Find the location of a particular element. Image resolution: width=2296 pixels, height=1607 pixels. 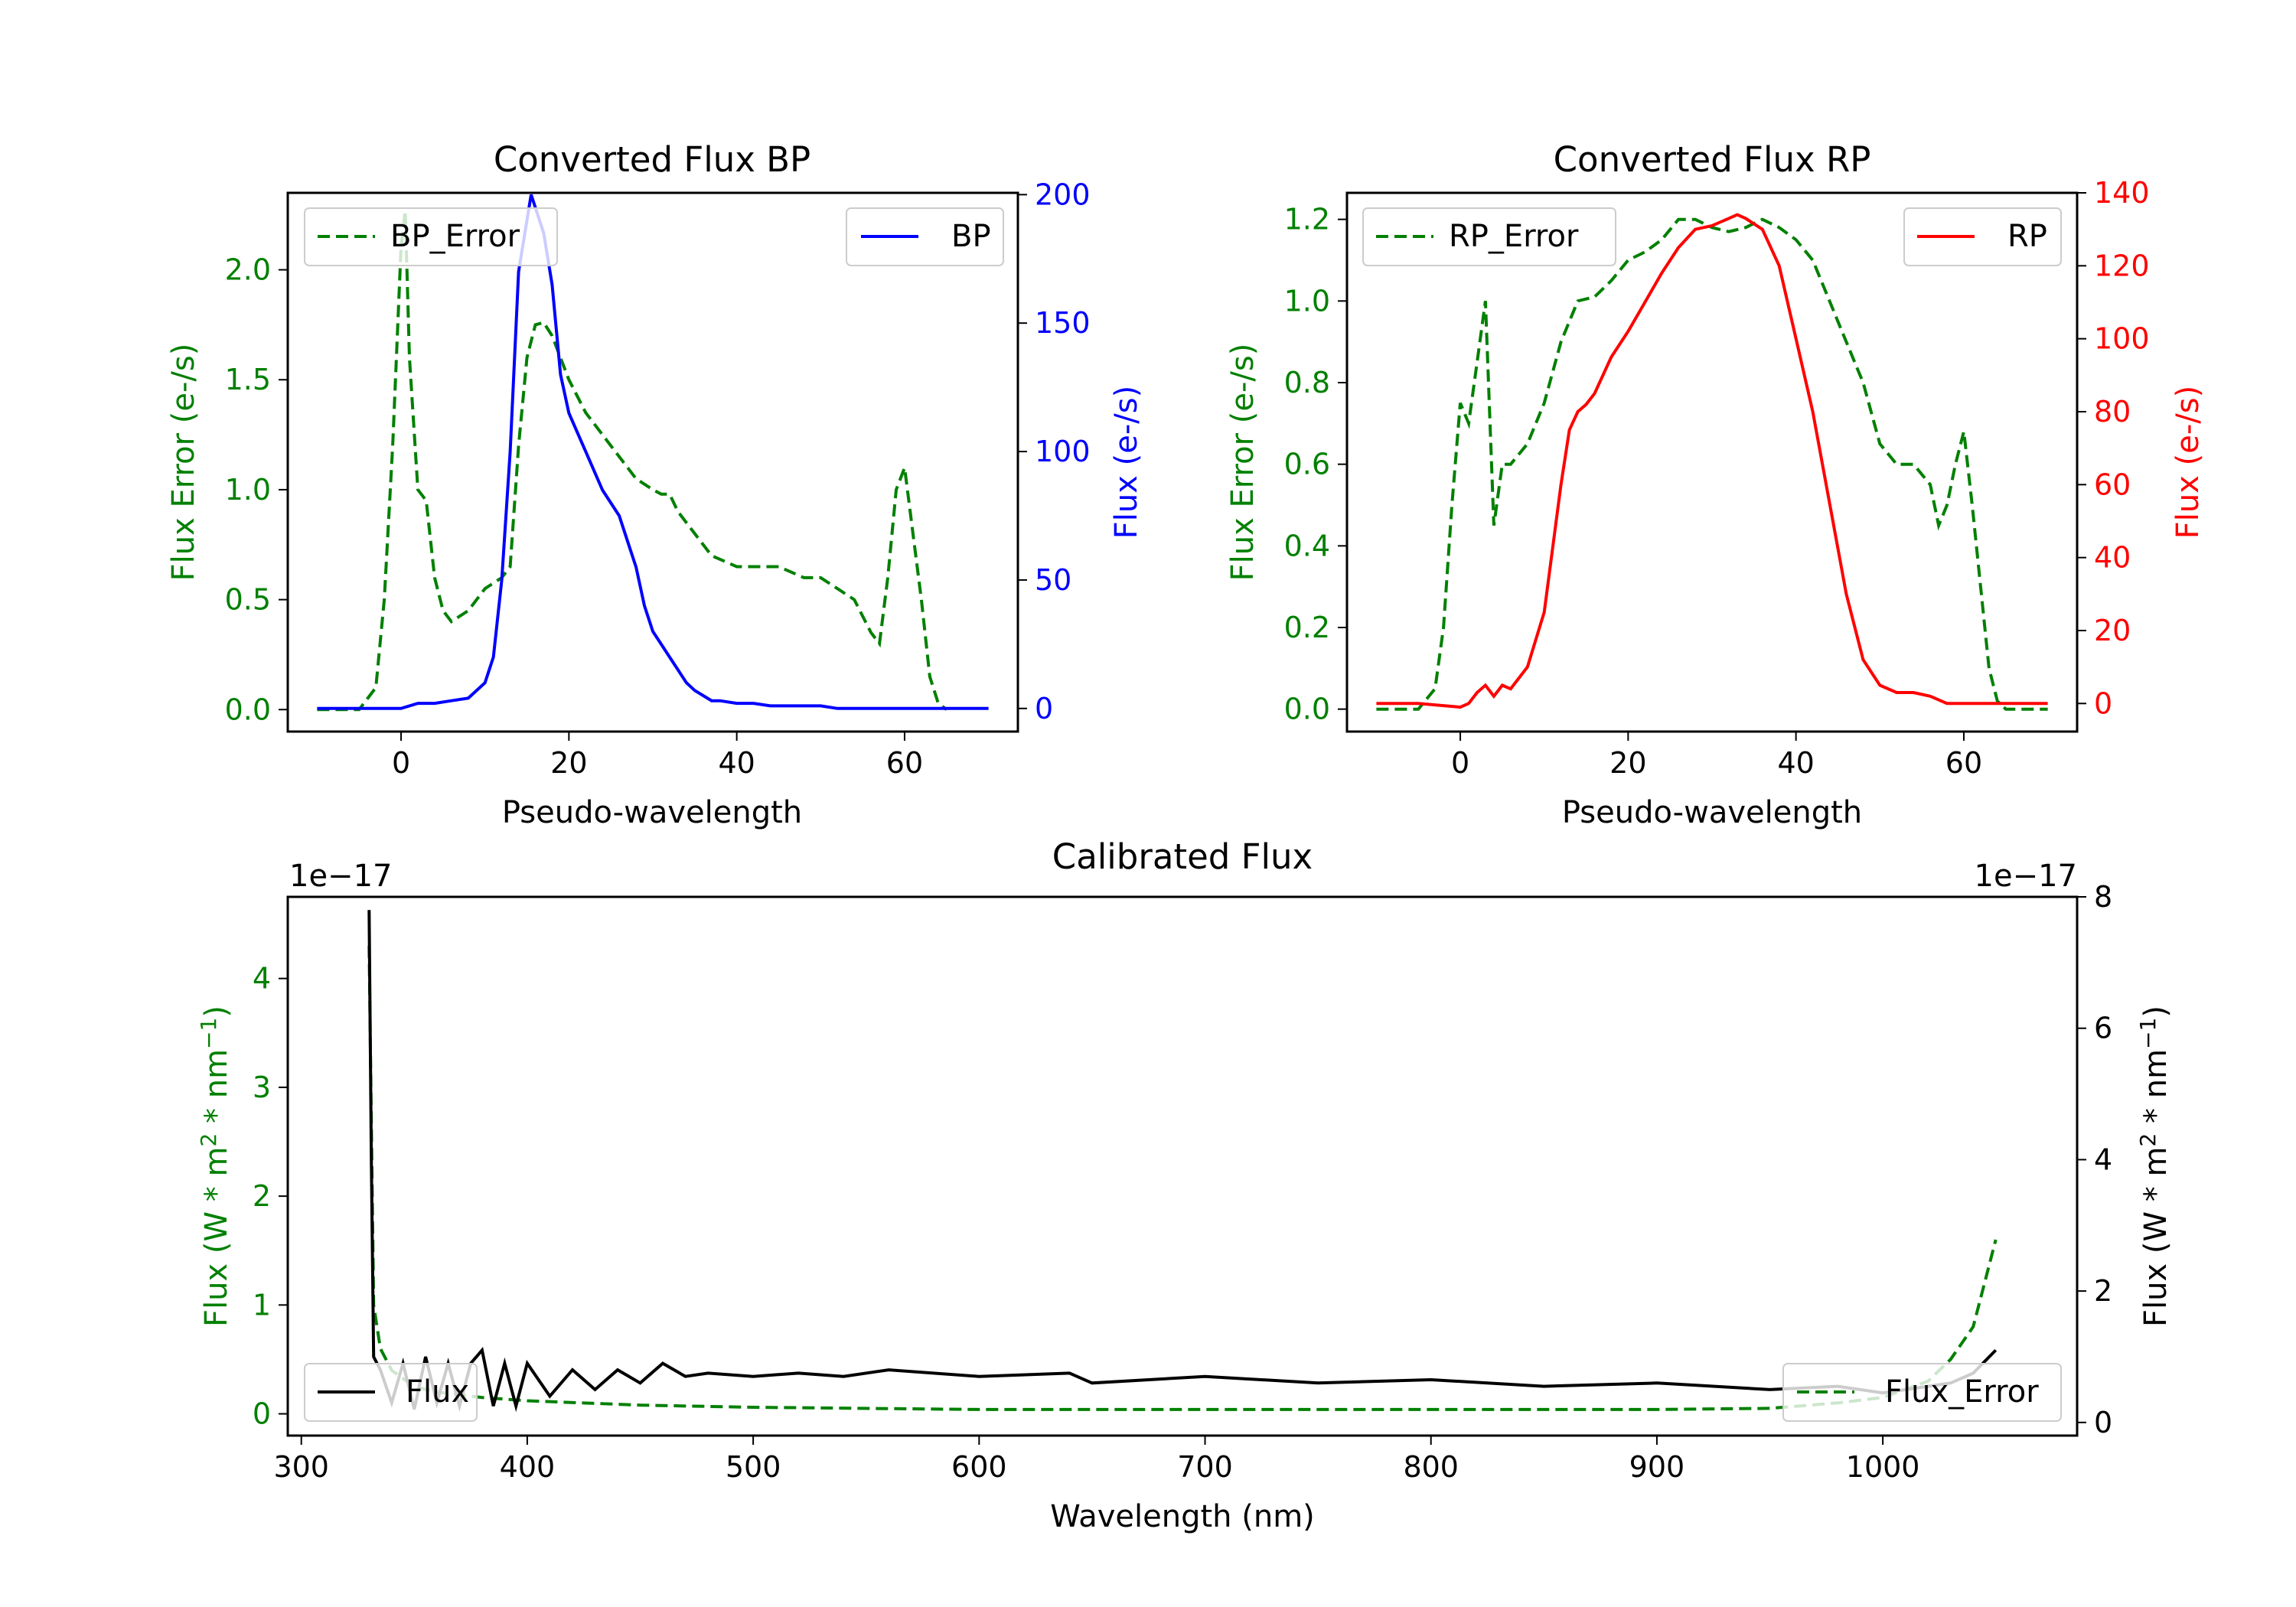

rp-error-series is located at coordinates (1712, 464).